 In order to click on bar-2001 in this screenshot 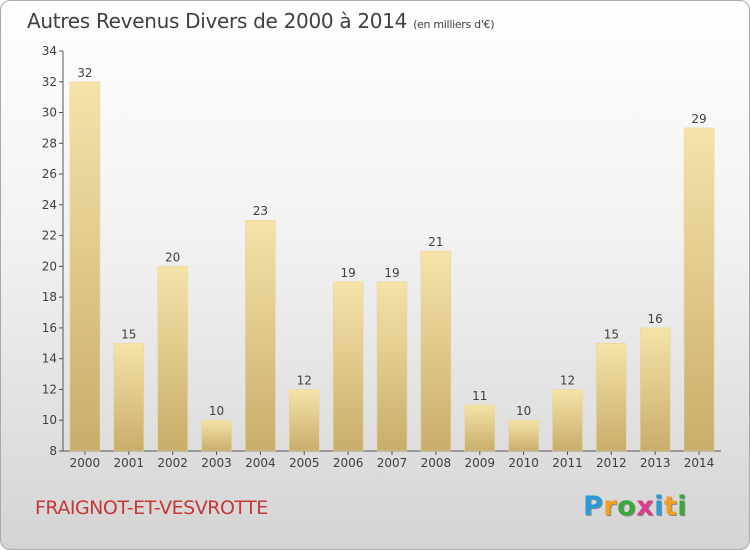, I will do `click(129, 397)`.